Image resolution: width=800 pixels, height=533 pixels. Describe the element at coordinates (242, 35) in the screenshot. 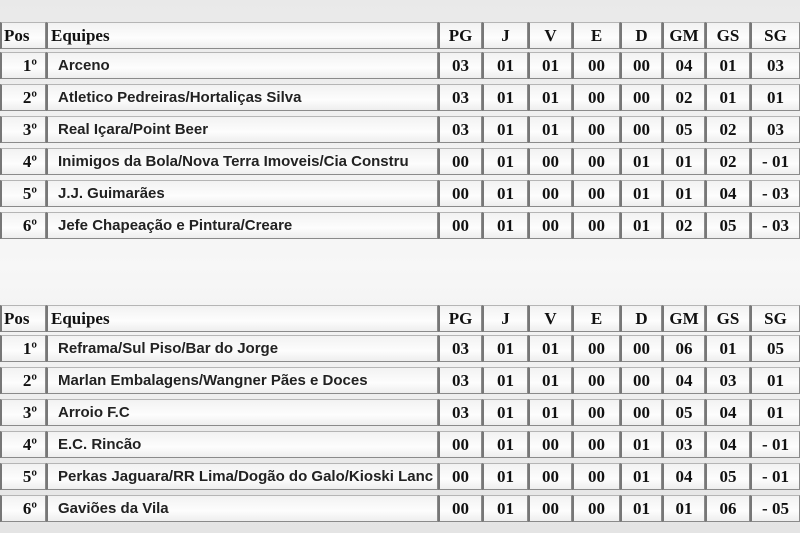

I see `header-team: Equipes` at that location.